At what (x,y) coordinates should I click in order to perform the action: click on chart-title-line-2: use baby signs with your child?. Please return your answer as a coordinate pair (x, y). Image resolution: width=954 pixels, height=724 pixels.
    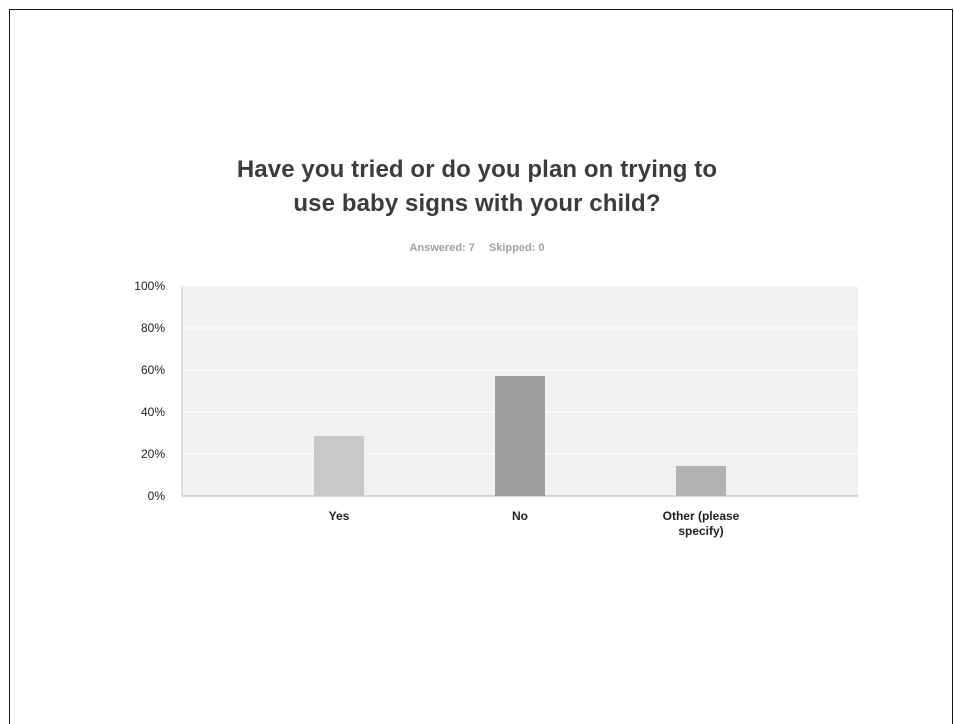
    Looking at the image, I should click on (477, 203).